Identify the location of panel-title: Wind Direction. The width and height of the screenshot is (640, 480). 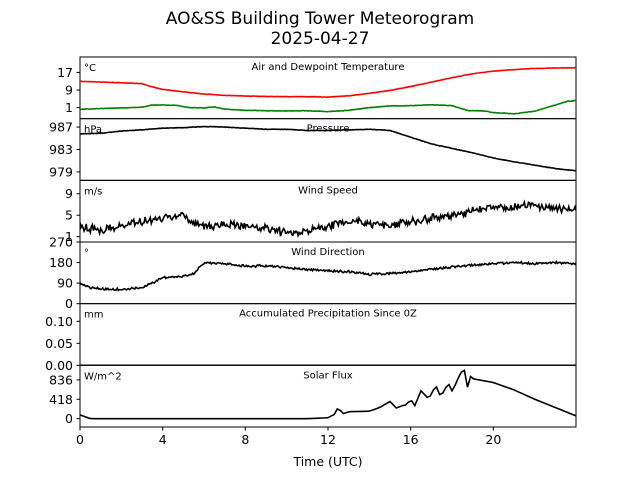
(328, 252).